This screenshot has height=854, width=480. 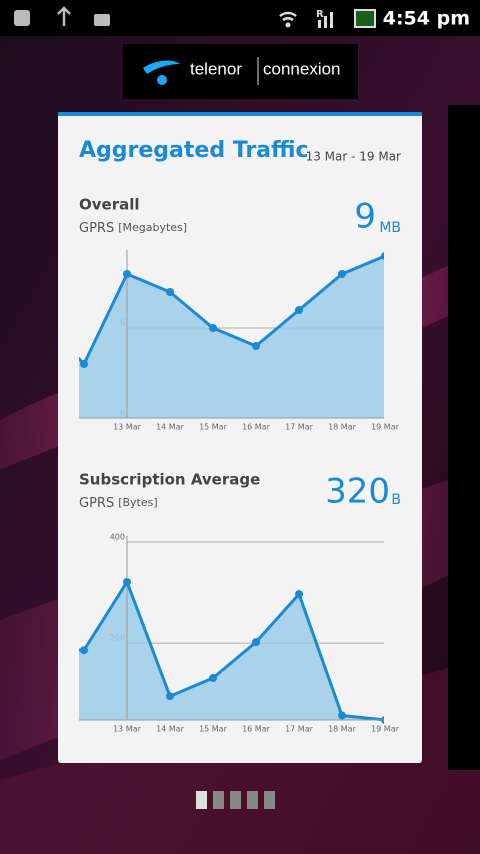 What do you see at coordinates (320, 14) in the screenshot?
I see `roaming-indicator: R` at bounding box center [320, 14].